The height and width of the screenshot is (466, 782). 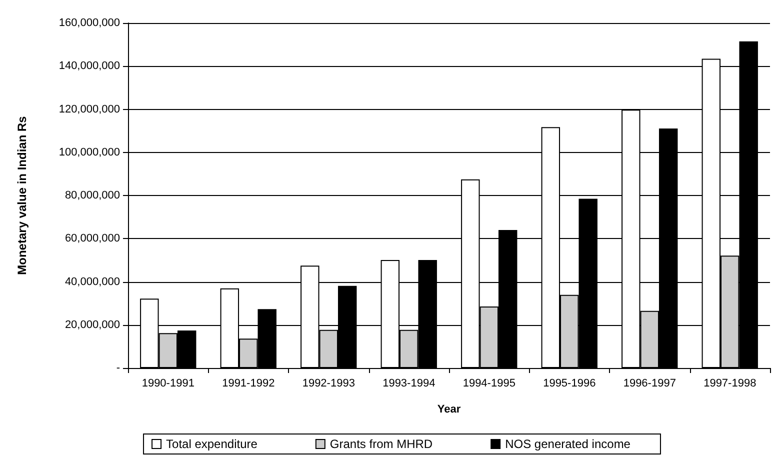 What do you see at coordinates (92, 282) in the screenshot?
I see `y-tick-label: 40,000,000` at bounding box center [92, 282].